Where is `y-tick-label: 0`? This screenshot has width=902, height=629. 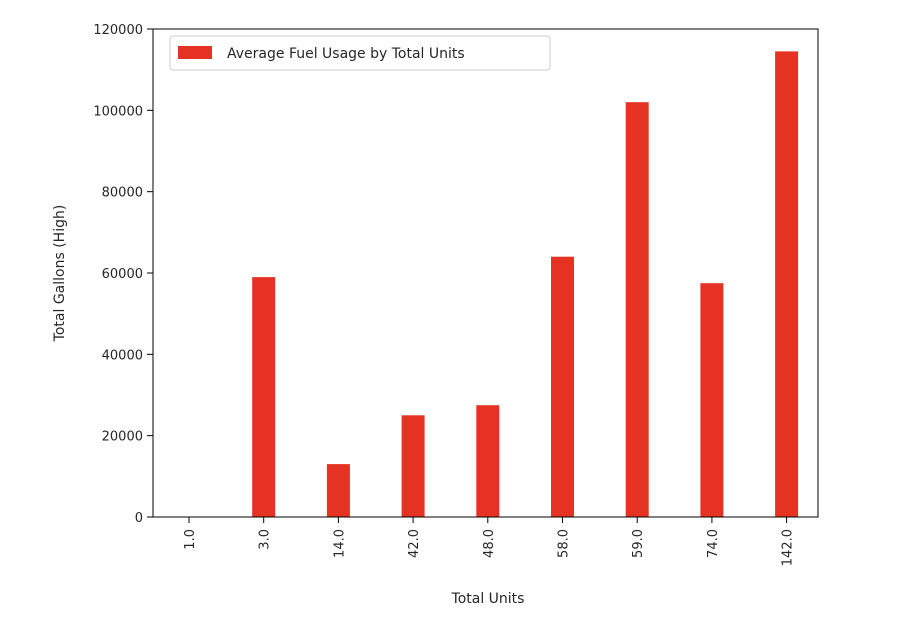
y-tick-label: 0 is located at coordinates (139, 518).